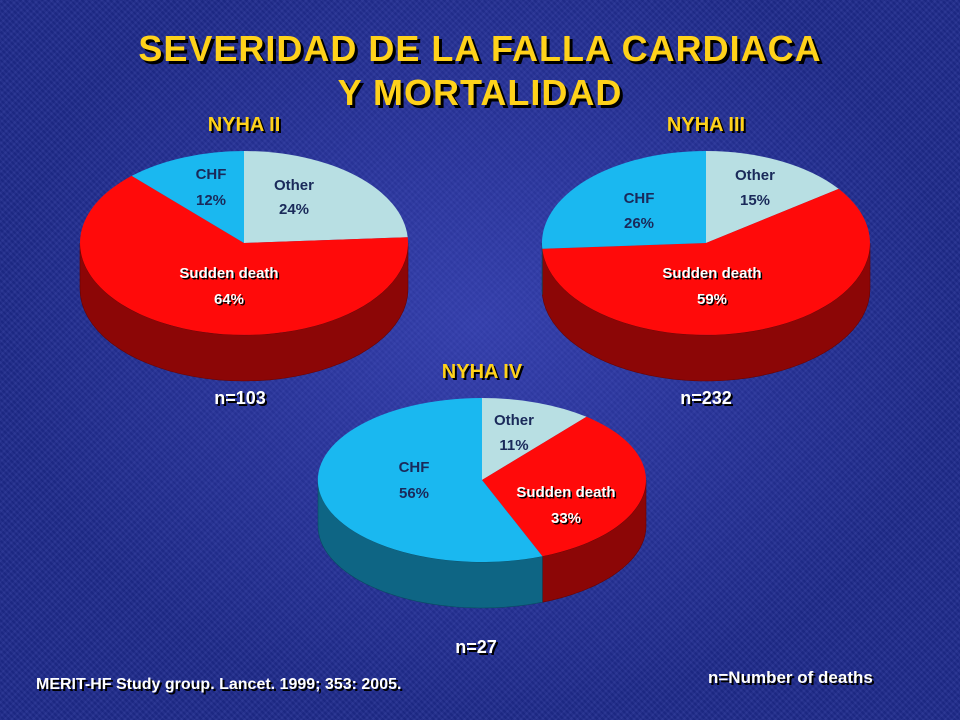  I want to click on sample-size-shadow: n=103, so click(242, 400).